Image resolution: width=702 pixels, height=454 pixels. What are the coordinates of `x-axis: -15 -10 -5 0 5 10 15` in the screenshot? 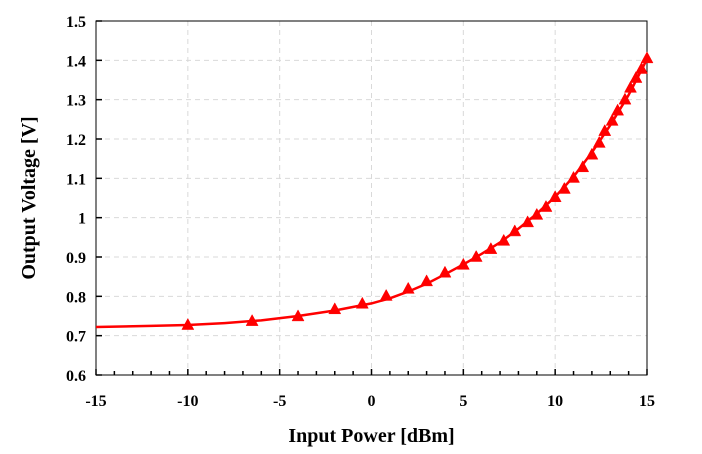 It's located at (370, 389).